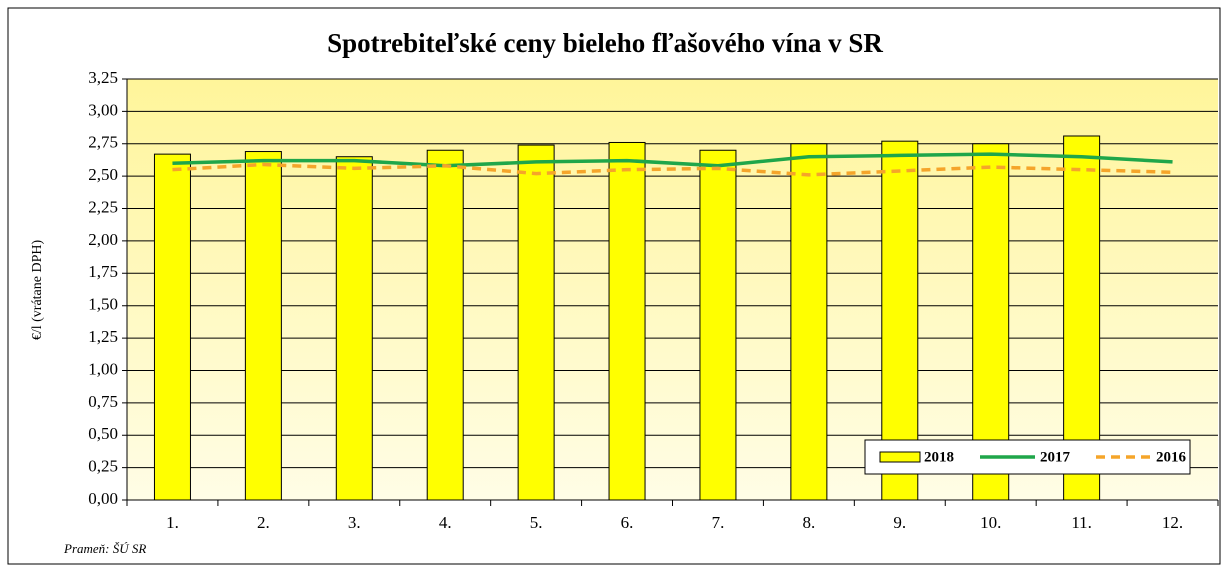 The image size is (1225, 571). I want to click on y-tick-label: 2,75, so click(103, 142).